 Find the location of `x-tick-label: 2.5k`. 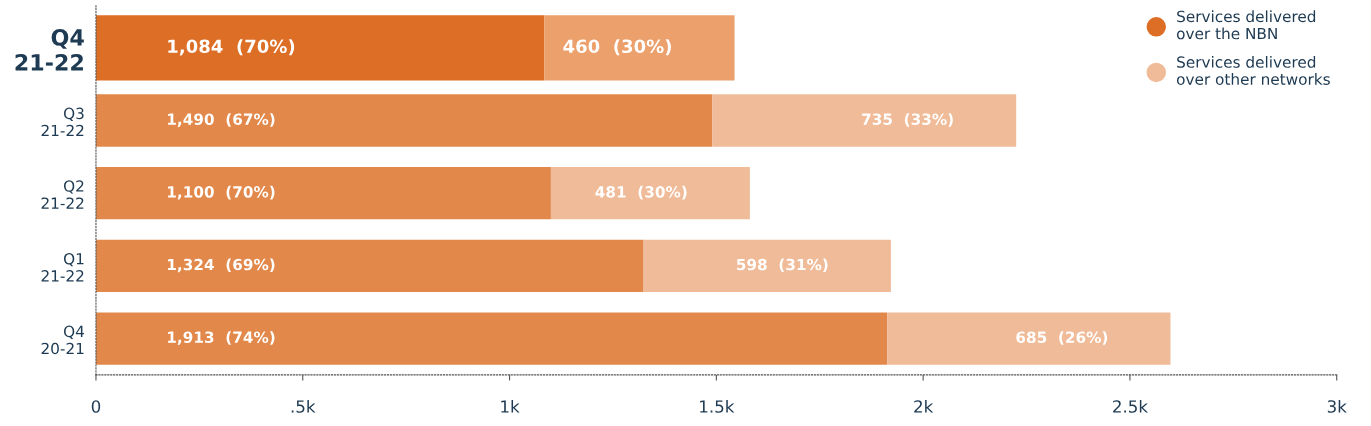

x-tick-label: 2.5k is located at coordinates (1130, 406).